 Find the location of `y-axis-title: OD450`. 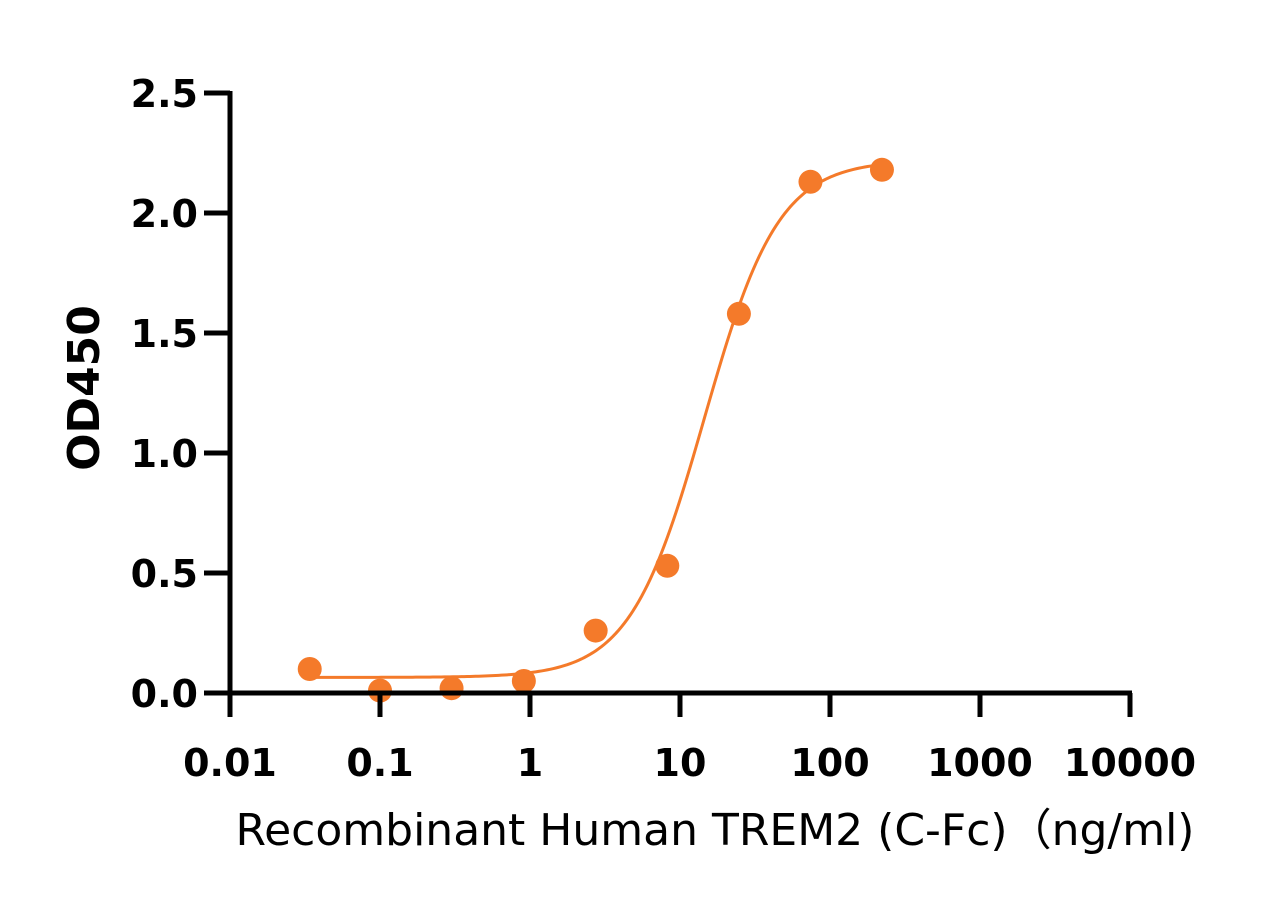

y-axis-title: OD450 is located at coordinates (84, 388).